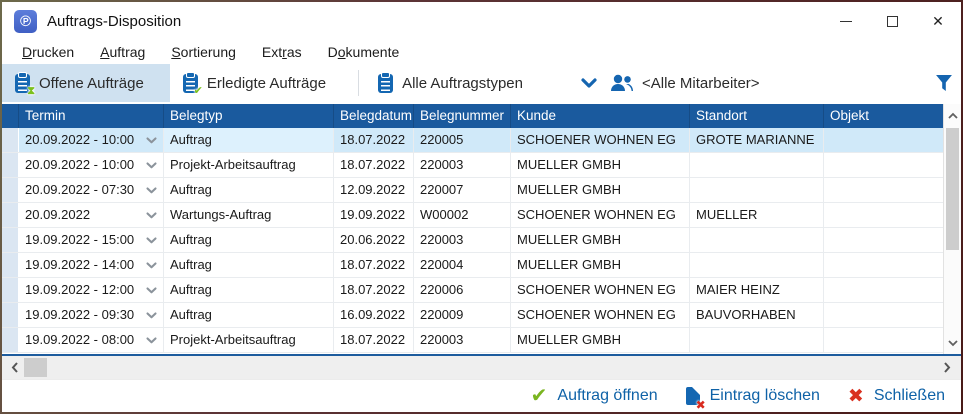  I want to click on cell-belegdatum: 20.06.2022, so click(374, 240).